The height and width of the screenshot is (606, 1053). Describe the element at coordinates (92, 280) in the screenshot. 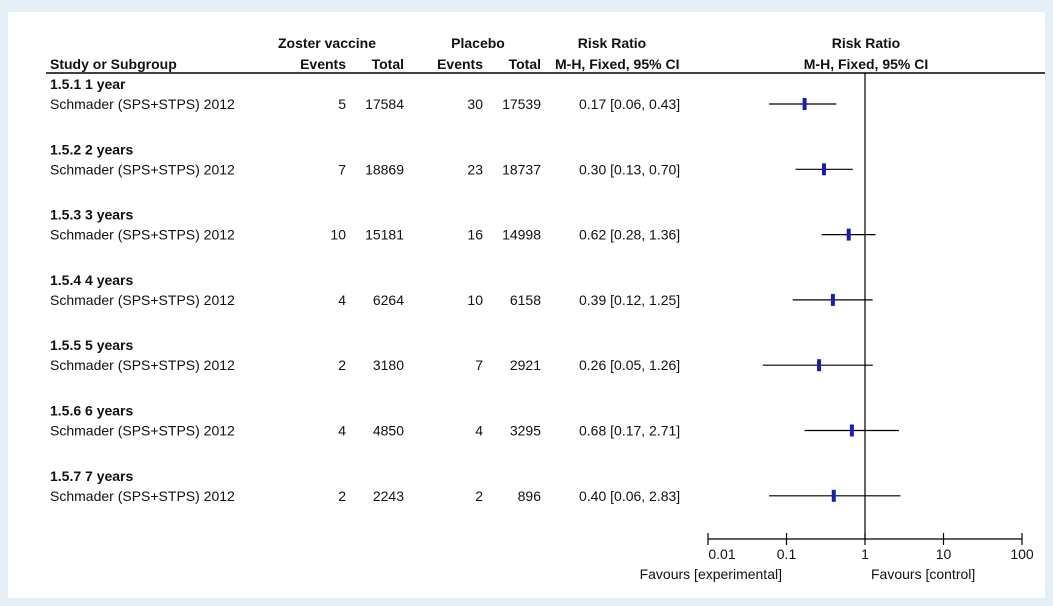

I see `subgroup-label: 1.5.4 4 years` at that location.